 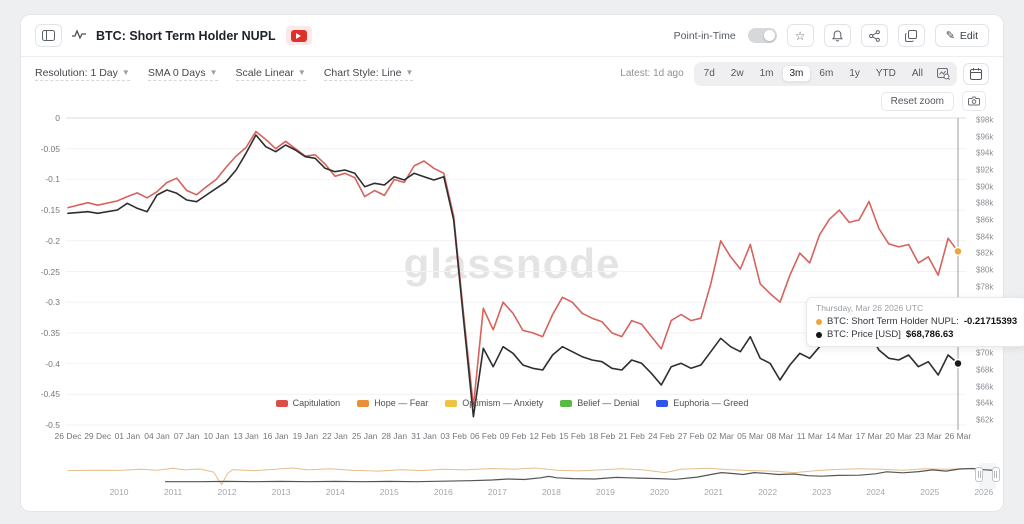 I want to click on legend-item-belief: Belief — Denial, so click(x=599, y=403).